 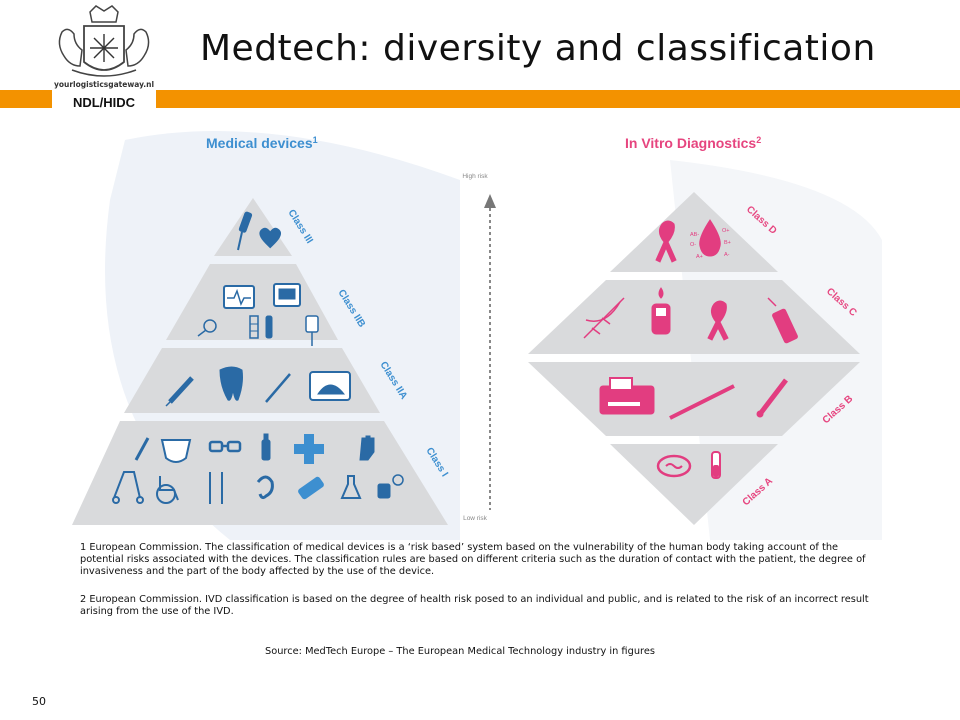 What do you see at coordinates (758, 140) in the screenshot?
I see `ivd-sup: 2` at bounding box center [758, 140].